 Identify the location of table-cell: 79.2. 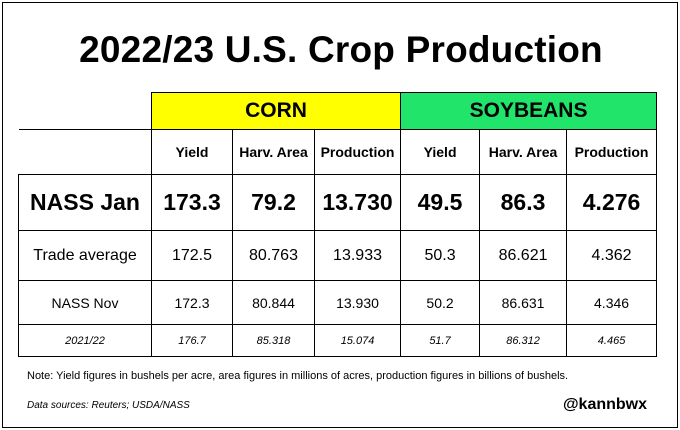
(273, 202).